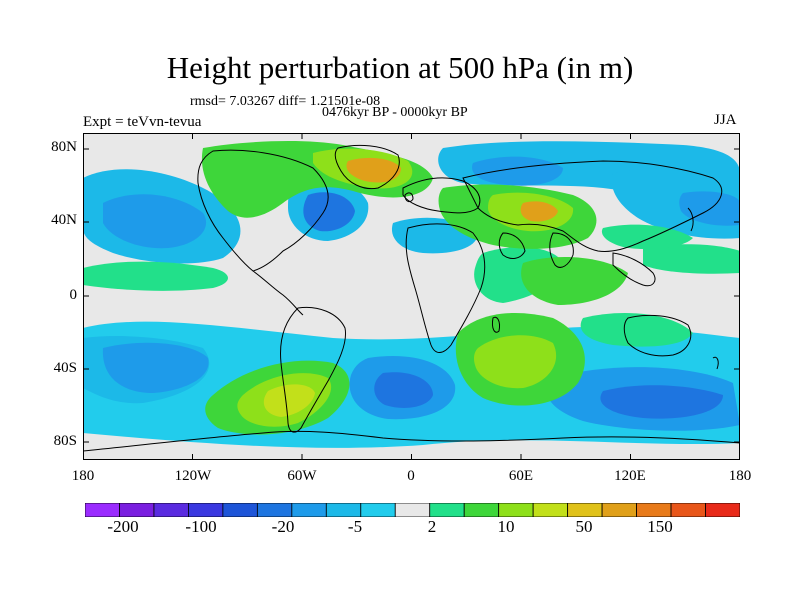 The image size is (800, 600). What do you see at coordinates (496, 324) in the screenshot?
I see `coast-madagascar` at bounding box center [496, 324].